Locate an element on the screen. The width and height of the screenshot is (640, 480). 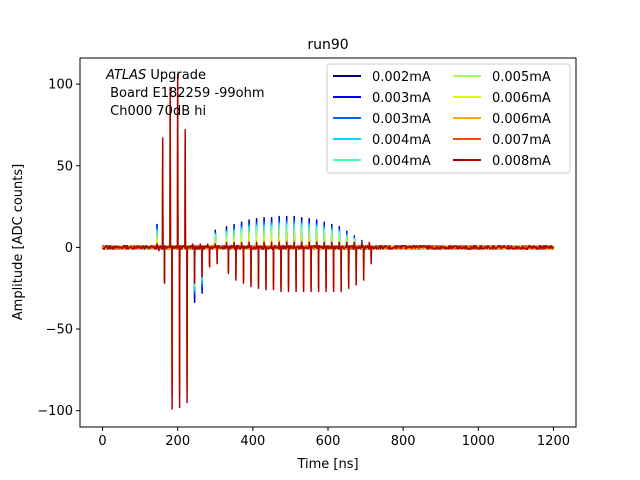
annotation-line-2: Board E182259 -99ohm is located at coordinates (185, 93).